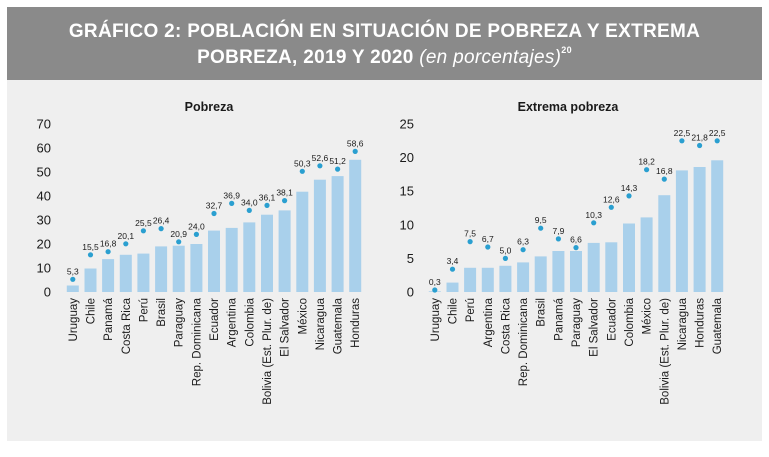 The height and width of the screenshot is (457, 769). Describe the element at coordinates (305, 57) in the screenshot. I see `header-title-main: POBREZA, 2019 Y 2020` at that location.